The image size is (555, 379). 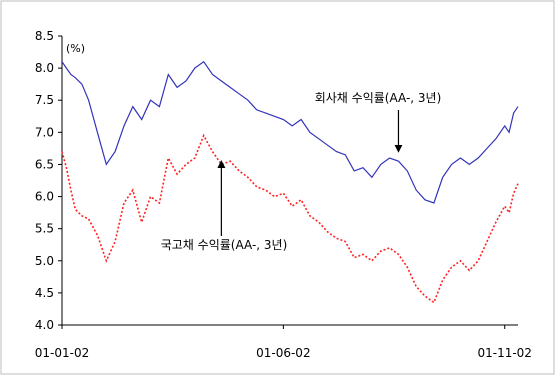 I want to click on y-tick-label: 6.5, so click(x=44, y=164).